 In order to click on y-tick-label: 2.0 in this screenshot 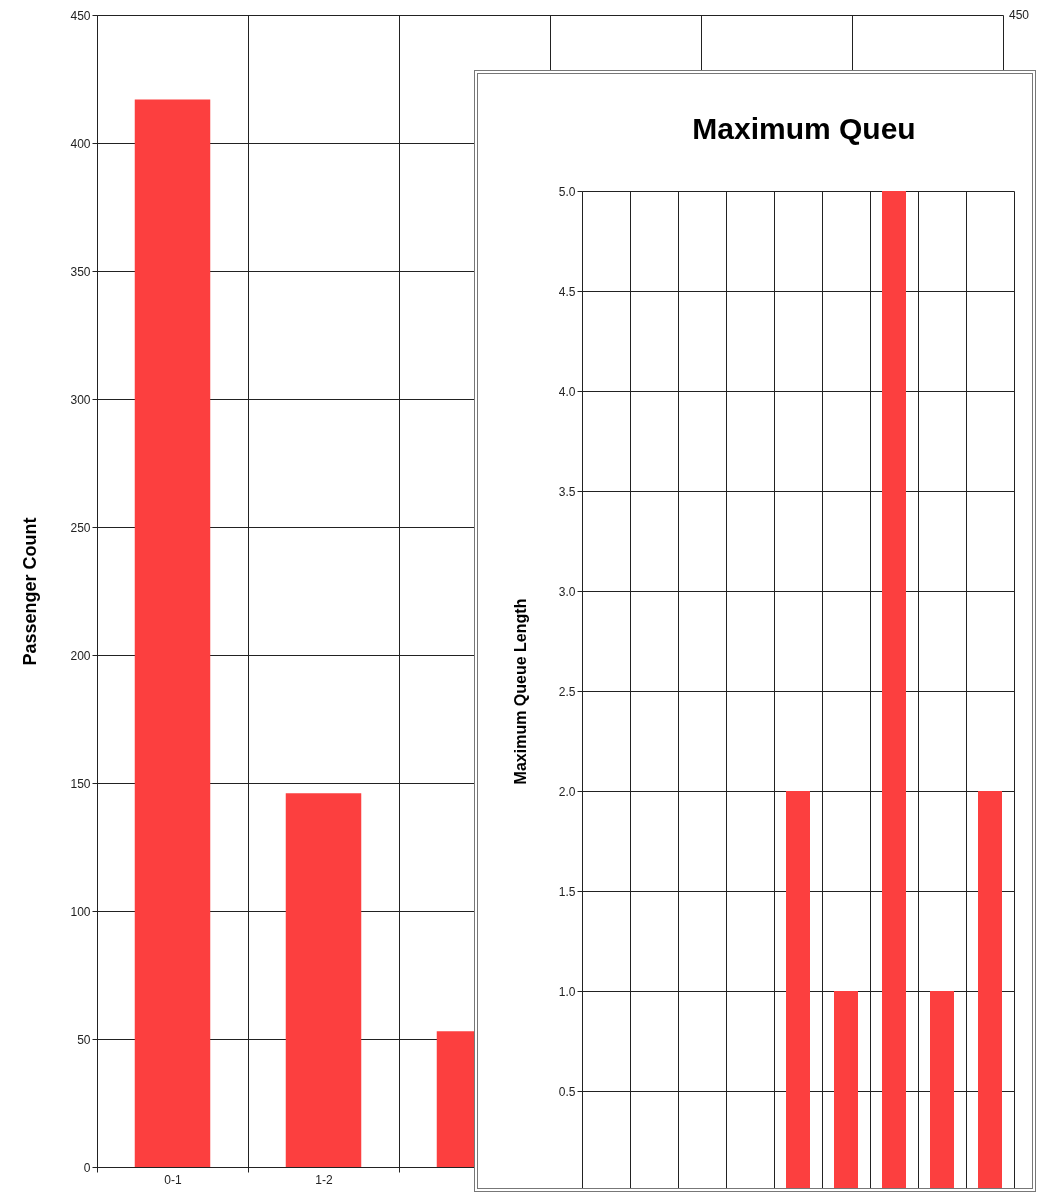, I will do `click(567, 791)`.